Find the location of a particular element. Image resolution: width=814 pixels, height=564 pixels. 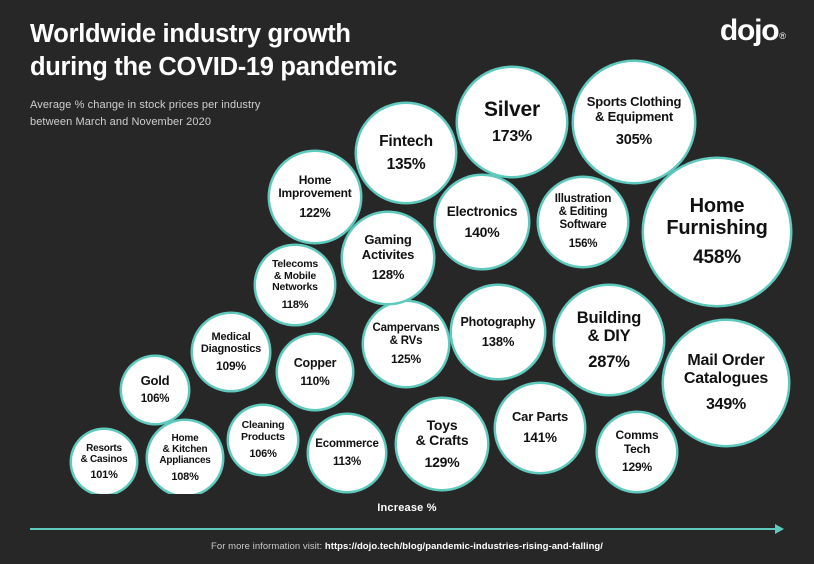

bubble-home-furnishing: Home Furnishing 458% is located at coordinates (717, 232).